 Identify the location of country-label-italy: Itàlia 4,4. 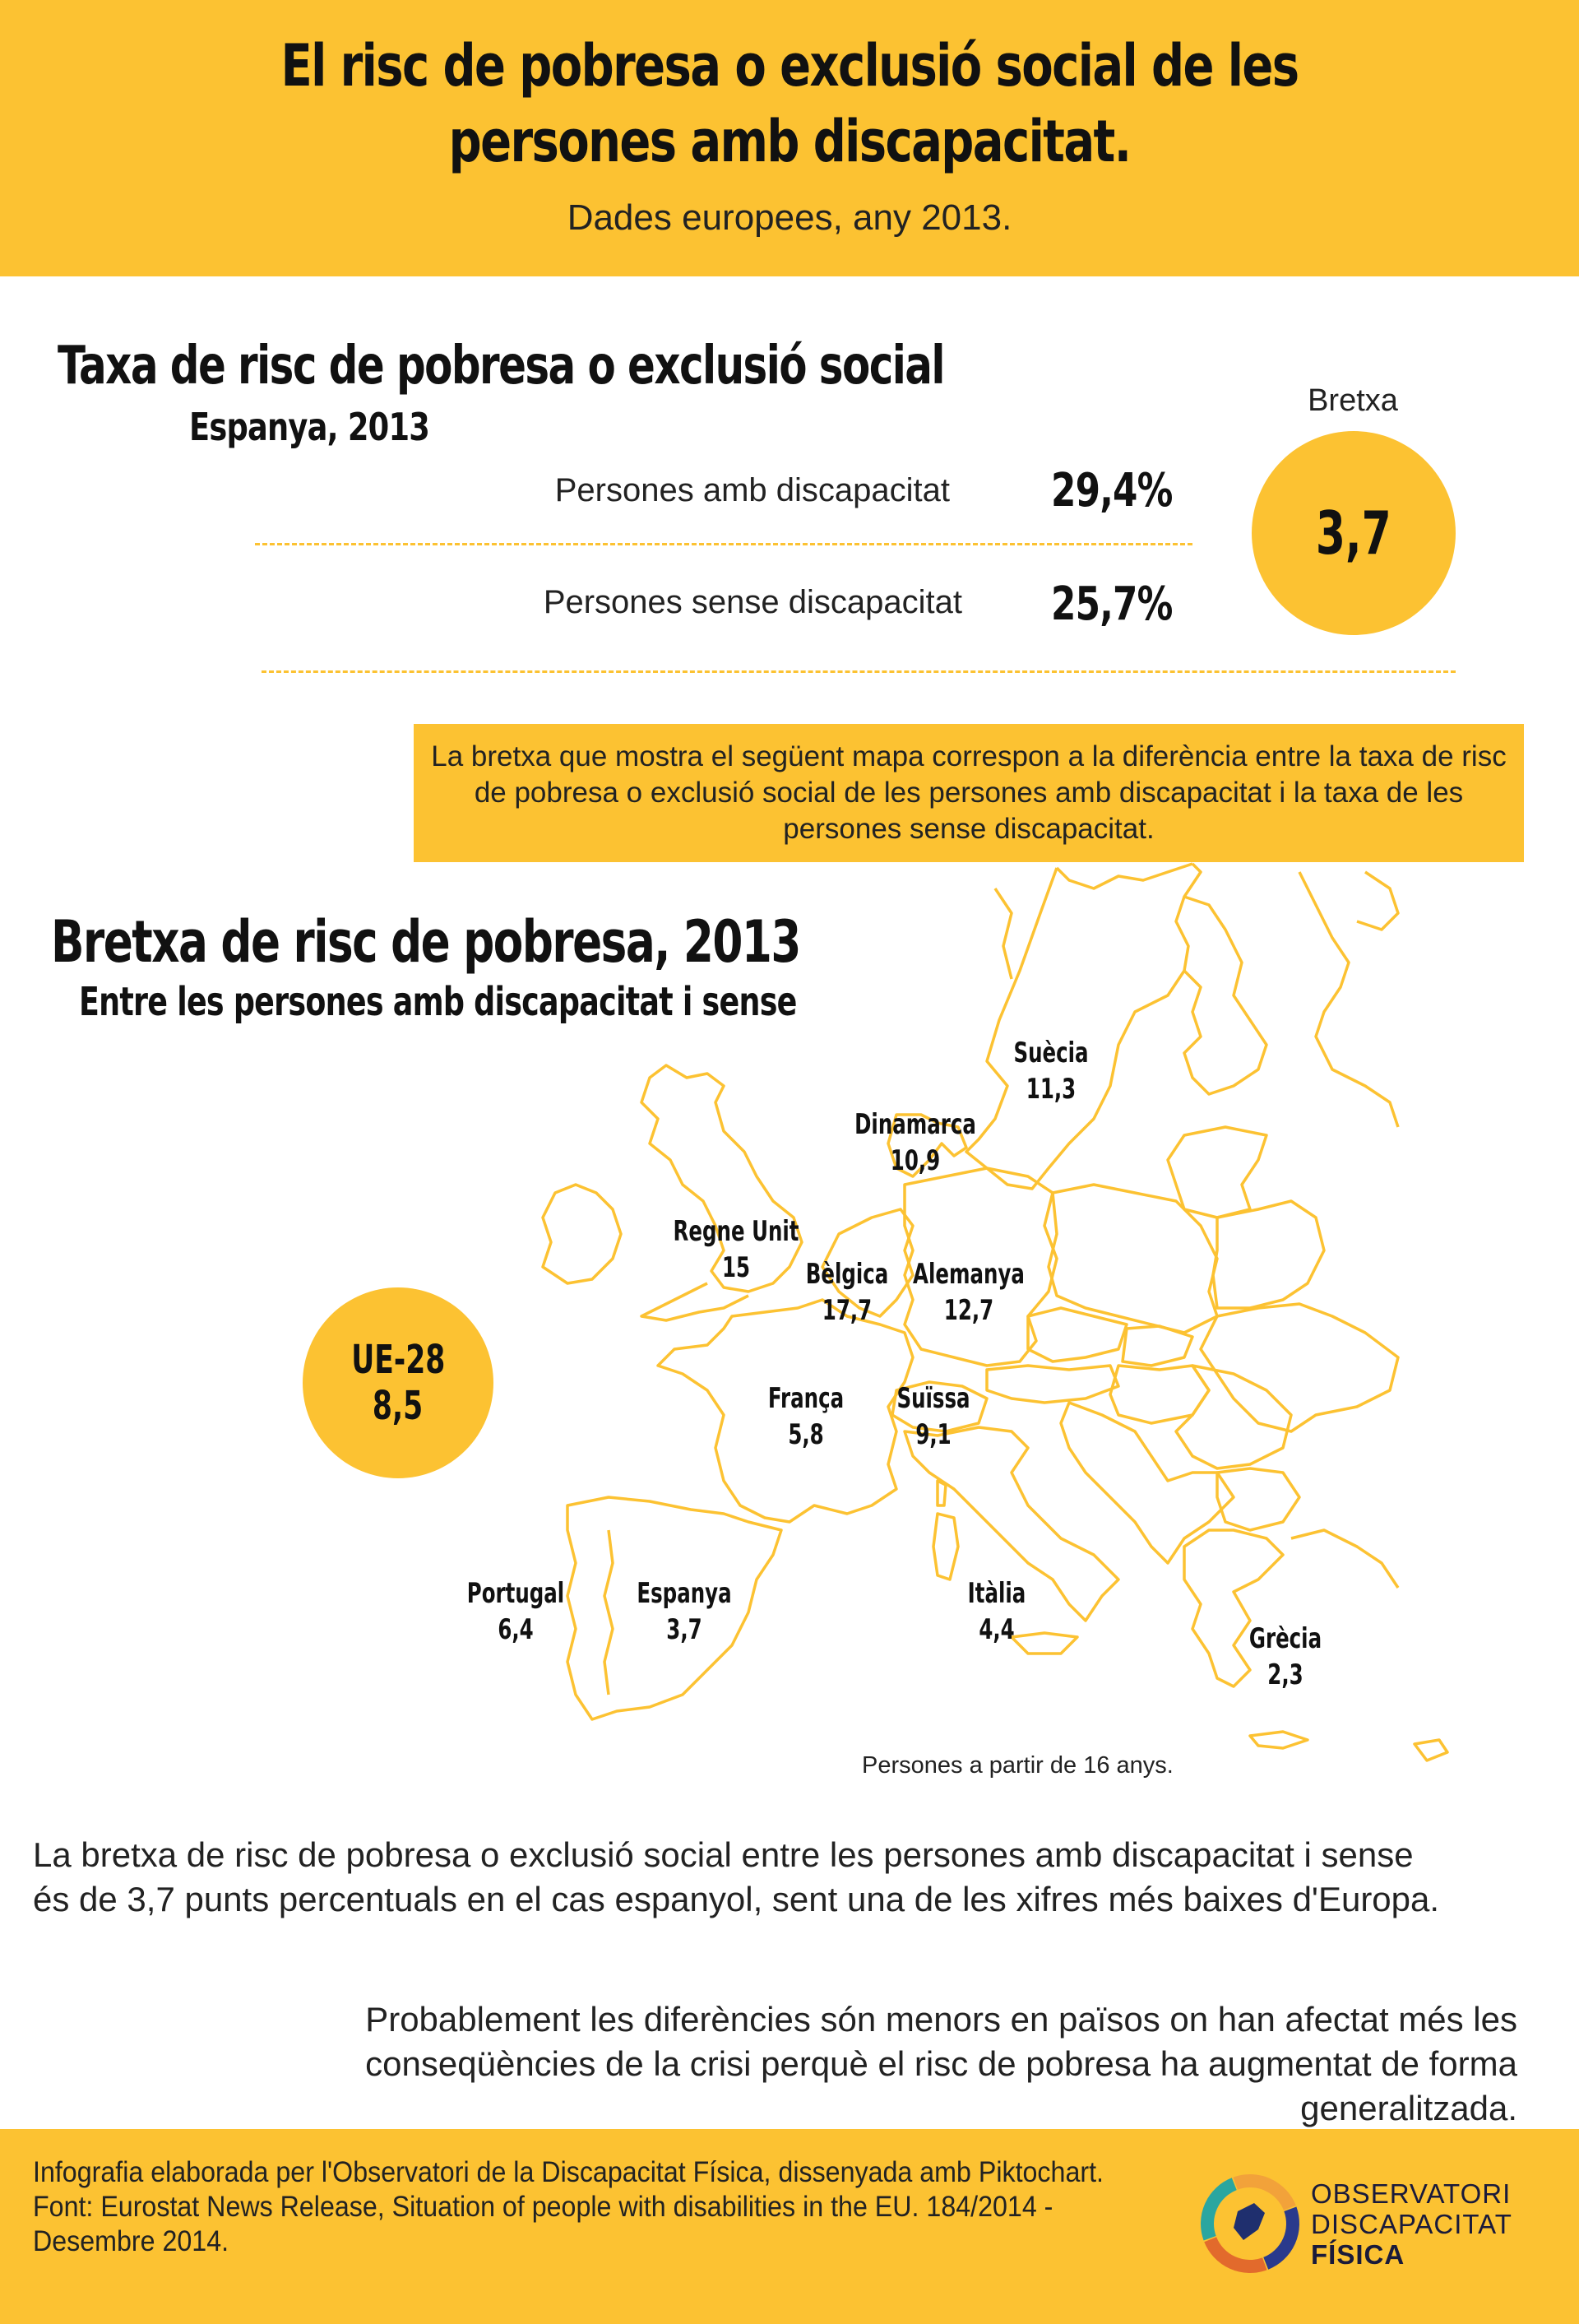
(997, 1611).